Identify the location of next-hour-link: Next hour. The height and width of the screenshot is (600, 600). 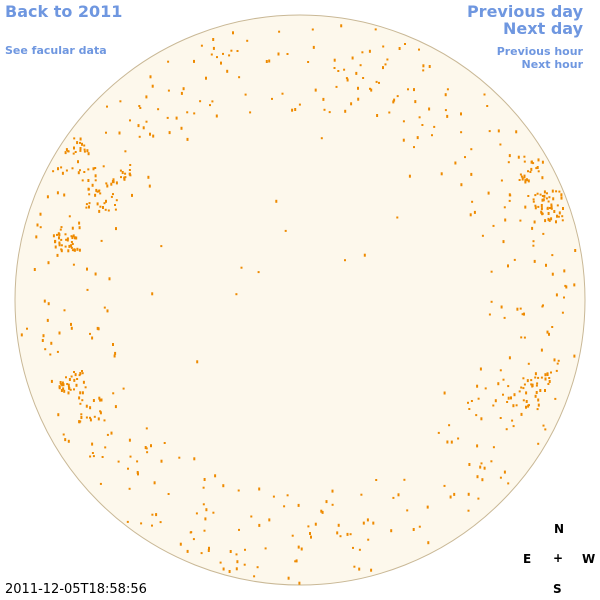
(552, 64).